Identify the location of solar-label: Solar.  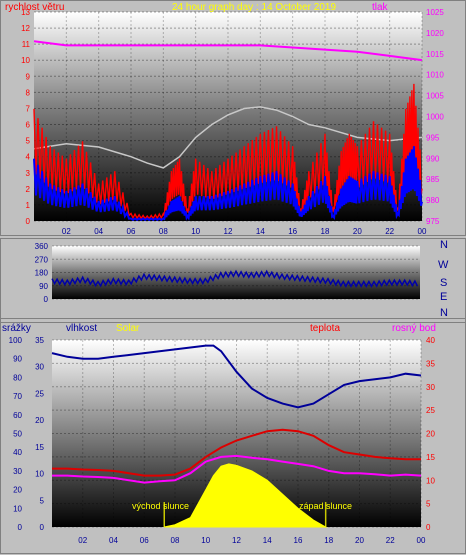
(128, 328).